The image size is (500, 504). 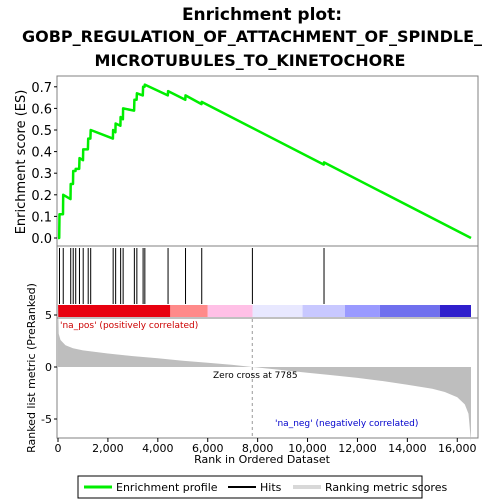 I want to click on metric-xtick-label: 8,000, so click(x=258, y=448).